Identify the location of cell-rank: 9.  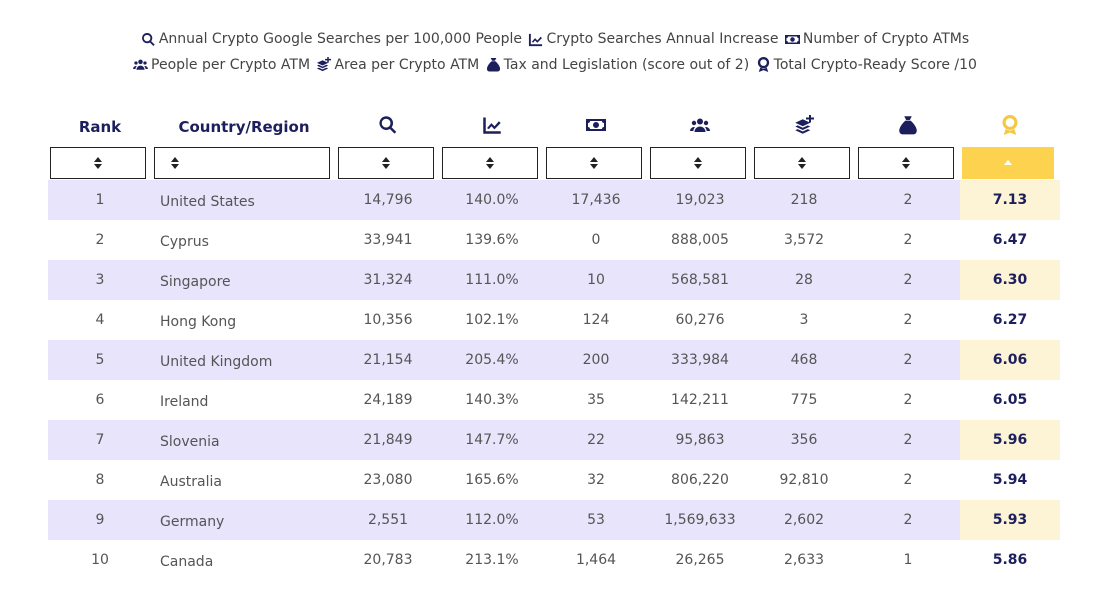
(100, 520).